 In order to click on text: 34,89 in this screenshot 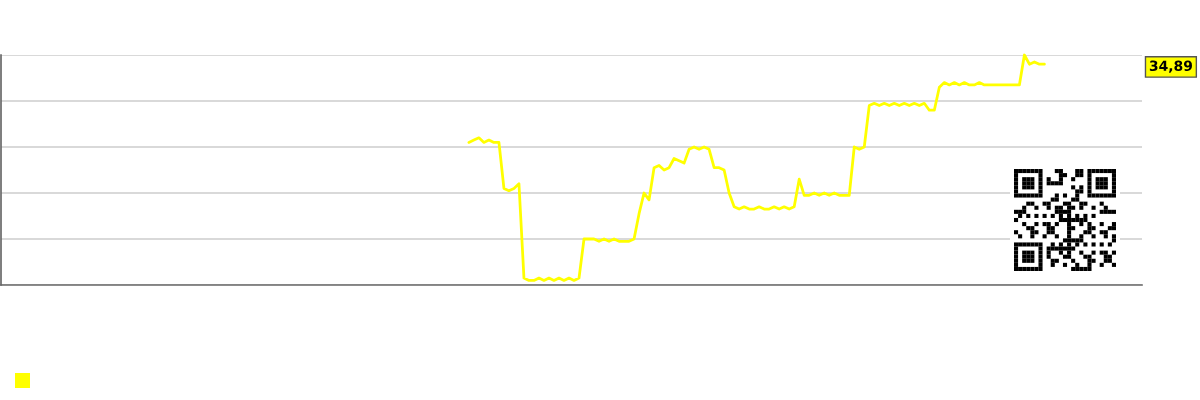, I will do `click(1170, 66)`.